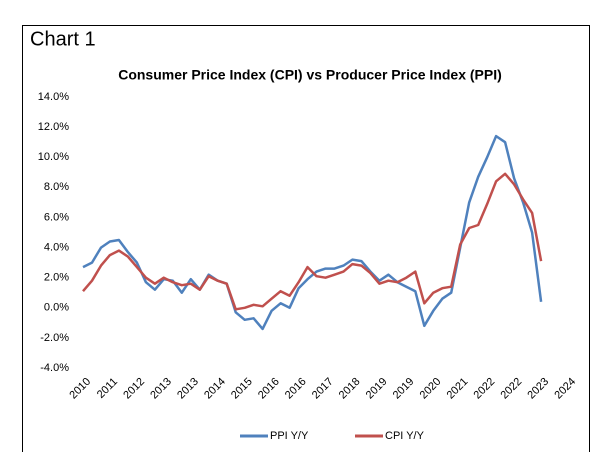 The height and width of the screenshot is (452, 592). I want to click on x-tick-label: 2021, so click(458, 389).